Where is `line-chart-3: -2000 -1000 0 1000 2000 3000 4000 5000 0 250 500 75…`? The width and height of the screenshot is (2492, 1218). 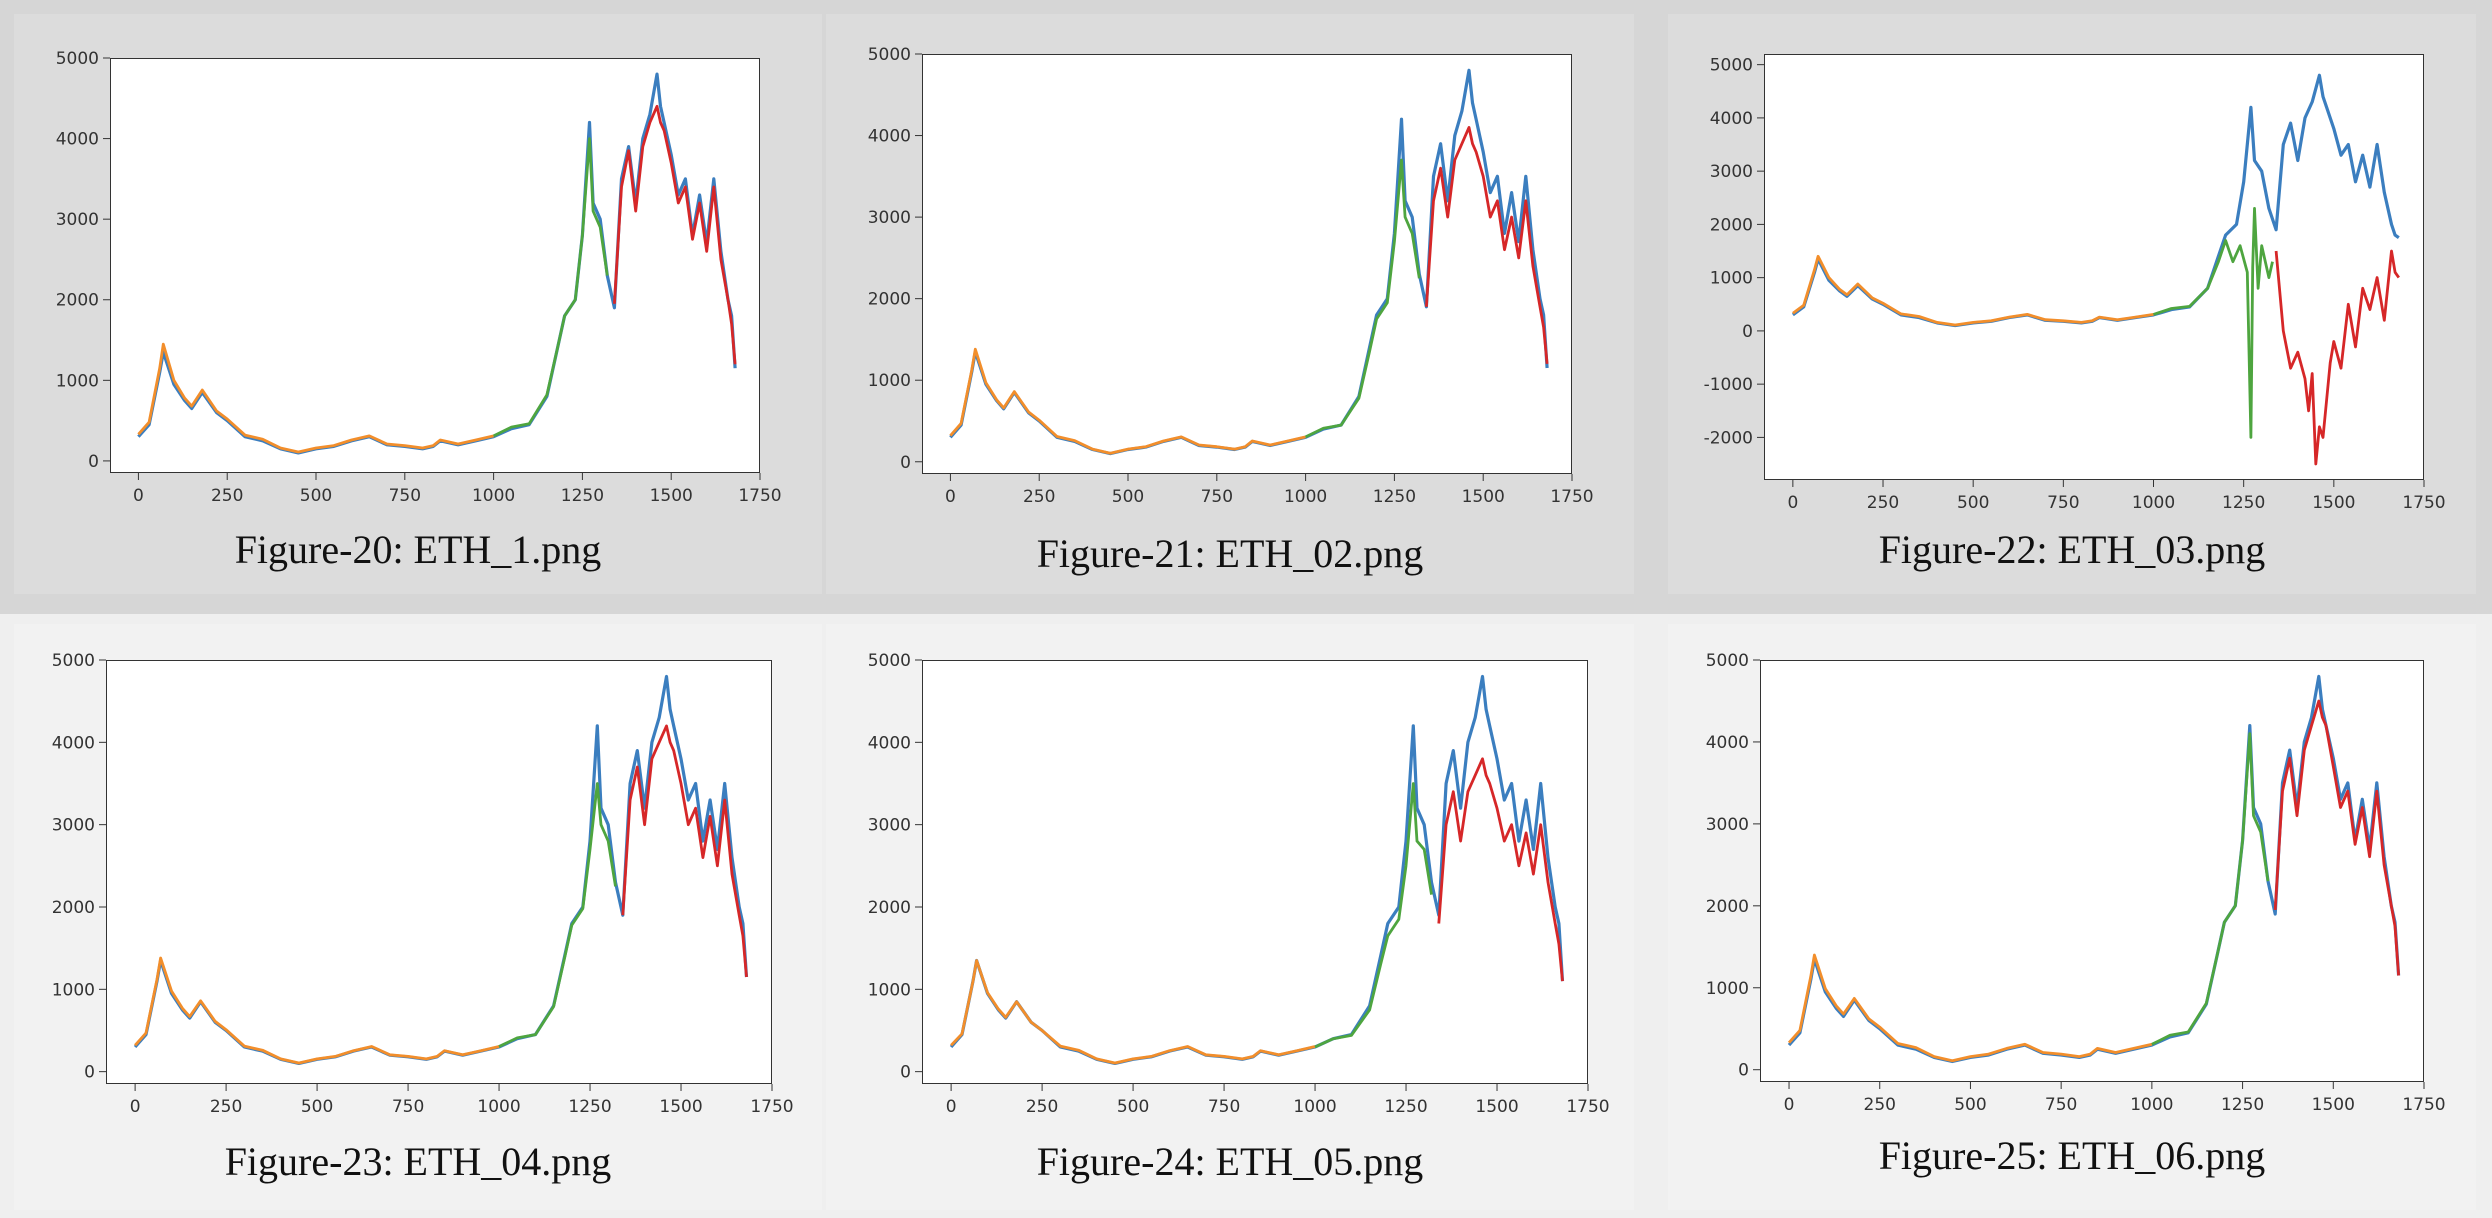 line-chart-3: -2000 -1000 0 1000 2000 3000 4000 5000 0 250 500 75… is located at coordinates (2075, 284).